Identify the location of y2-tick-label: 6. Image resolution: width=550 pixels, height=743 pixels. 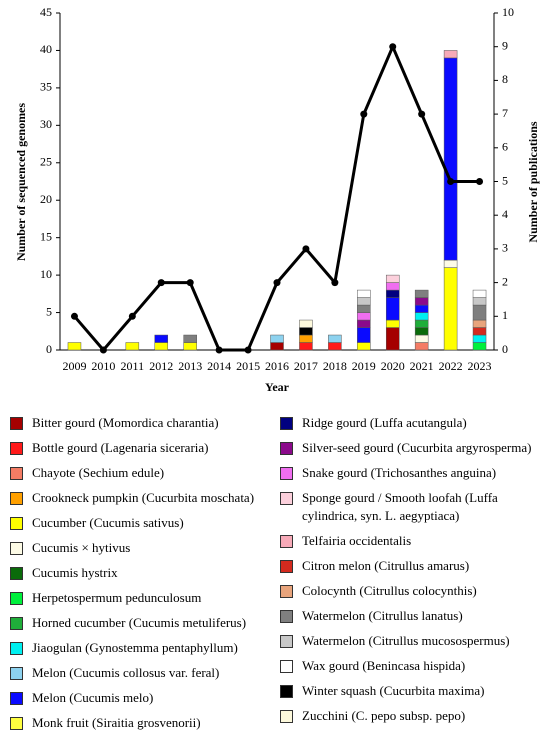
(505, 147).